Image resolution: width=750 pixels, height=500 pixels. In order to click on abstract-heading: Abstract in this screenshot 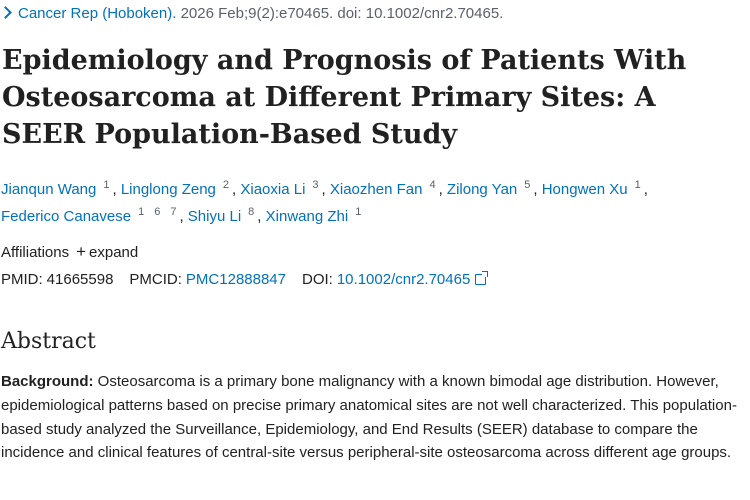, I will do `click(48, 341)`.